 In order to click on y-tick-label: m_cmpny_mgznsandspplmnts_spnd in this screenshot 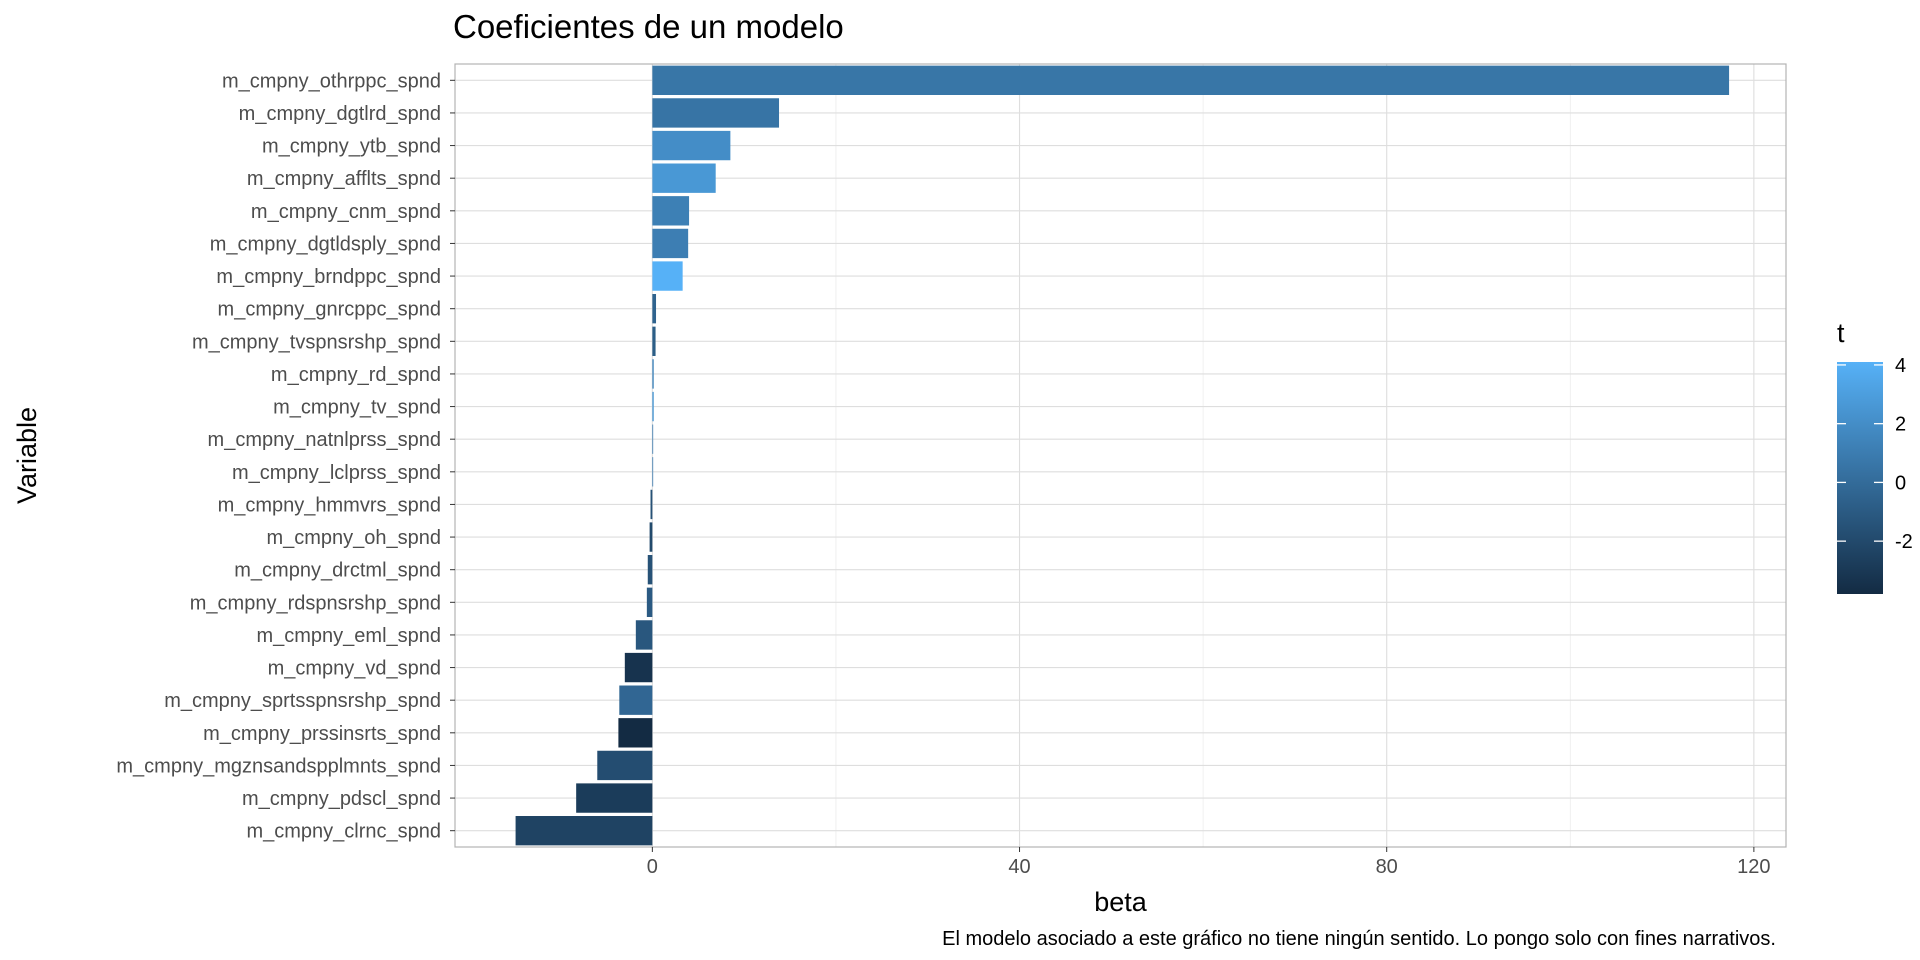, I will do `click(278, 766)`.